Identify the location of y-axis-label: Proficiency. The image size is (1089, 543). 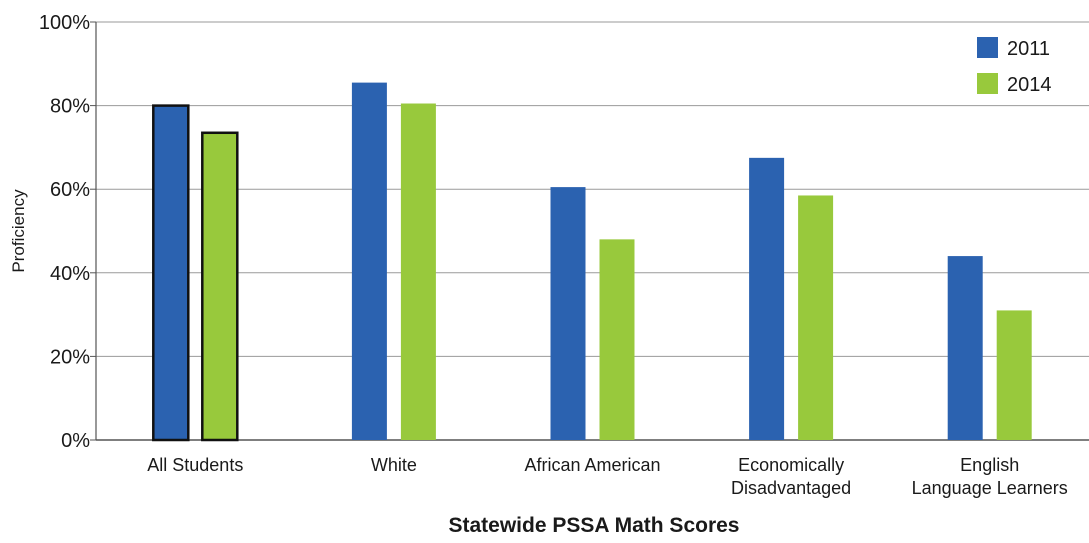
(18, 231).